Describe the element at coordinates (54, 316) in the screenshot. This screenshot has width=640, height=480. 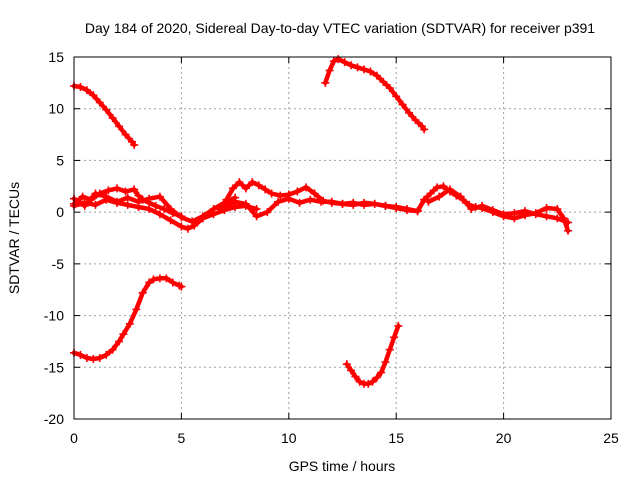
I see `y-tick-label: -10` at that location.